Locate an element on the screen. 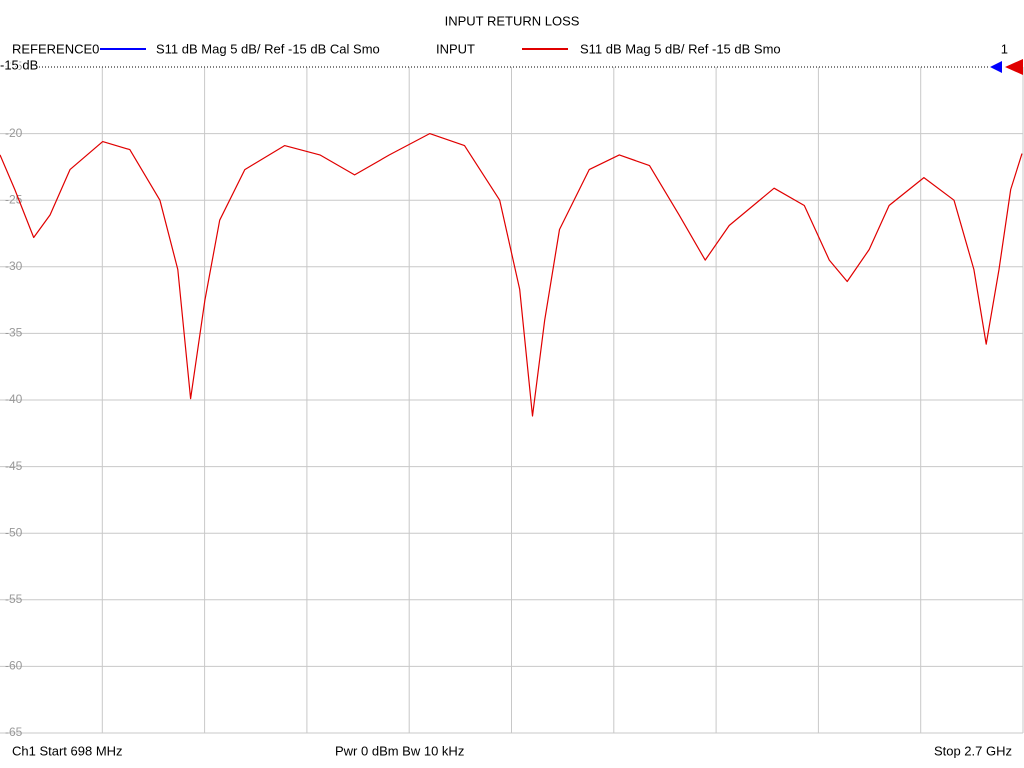 Image resolution: width=1024 pixels, height=768 pixels. y-tick-label: -25 is located at coordinates (14, 199).